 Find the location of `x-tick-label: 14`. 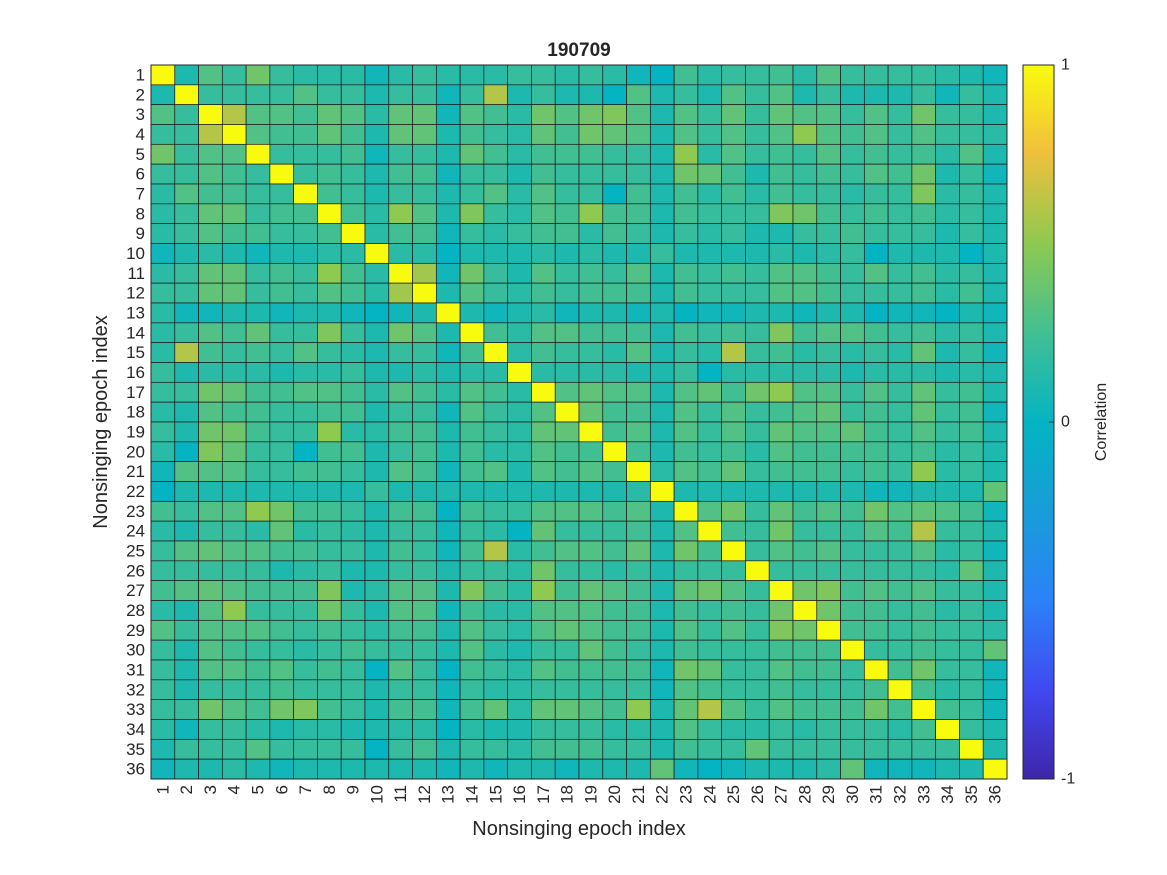

x-tick-label: 14 is located at coordinates (472, 794).